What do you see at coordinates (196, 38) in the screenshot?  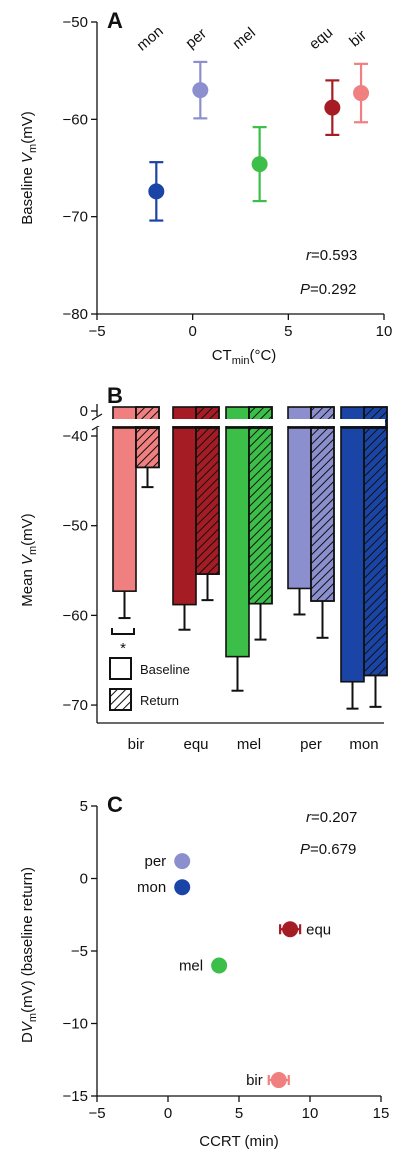 I see `panel-a-point-label: per` at bounding box center [196, 38].